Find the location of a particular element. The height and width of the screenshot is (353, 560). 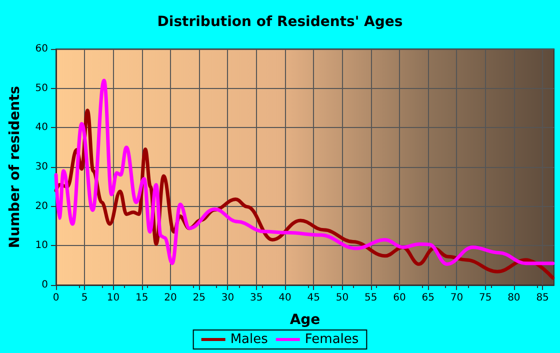

x-tick-label: 65 is located at coordinates (428, 298).